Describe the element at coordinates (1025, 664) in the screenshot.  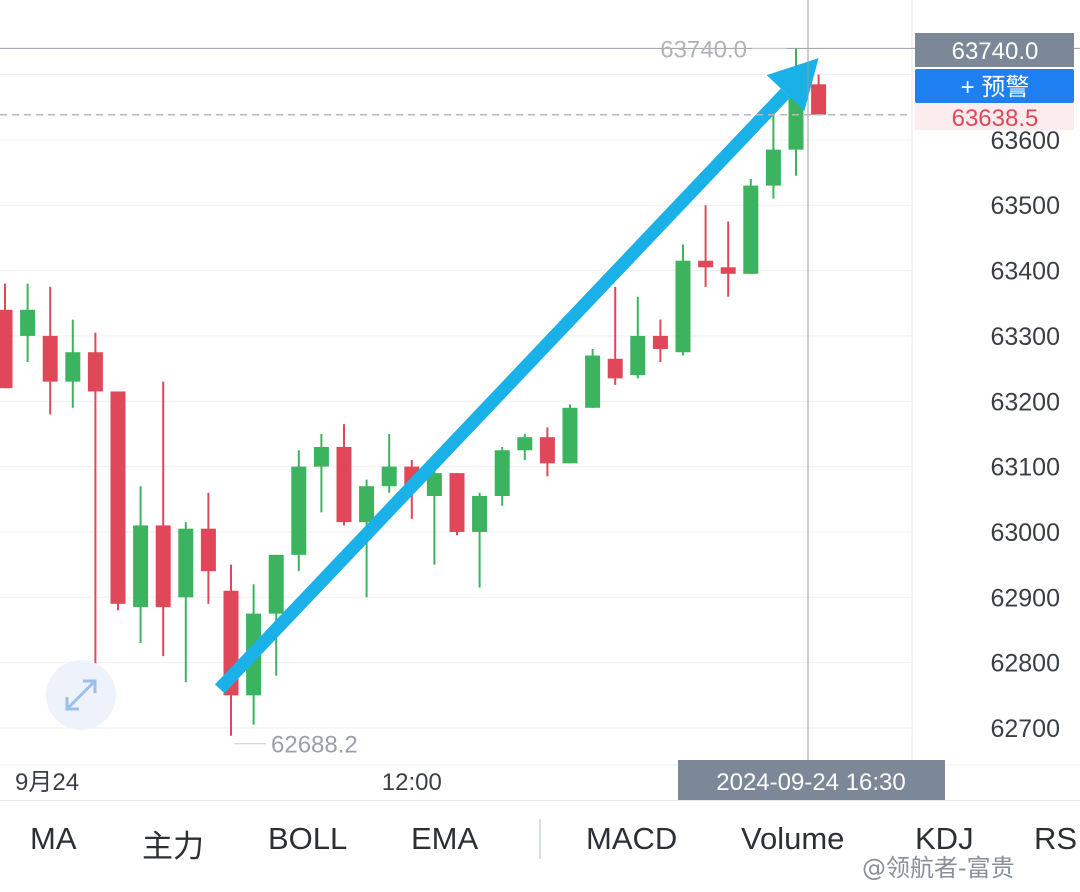
I see `y-tick-label: 62800` at that location.